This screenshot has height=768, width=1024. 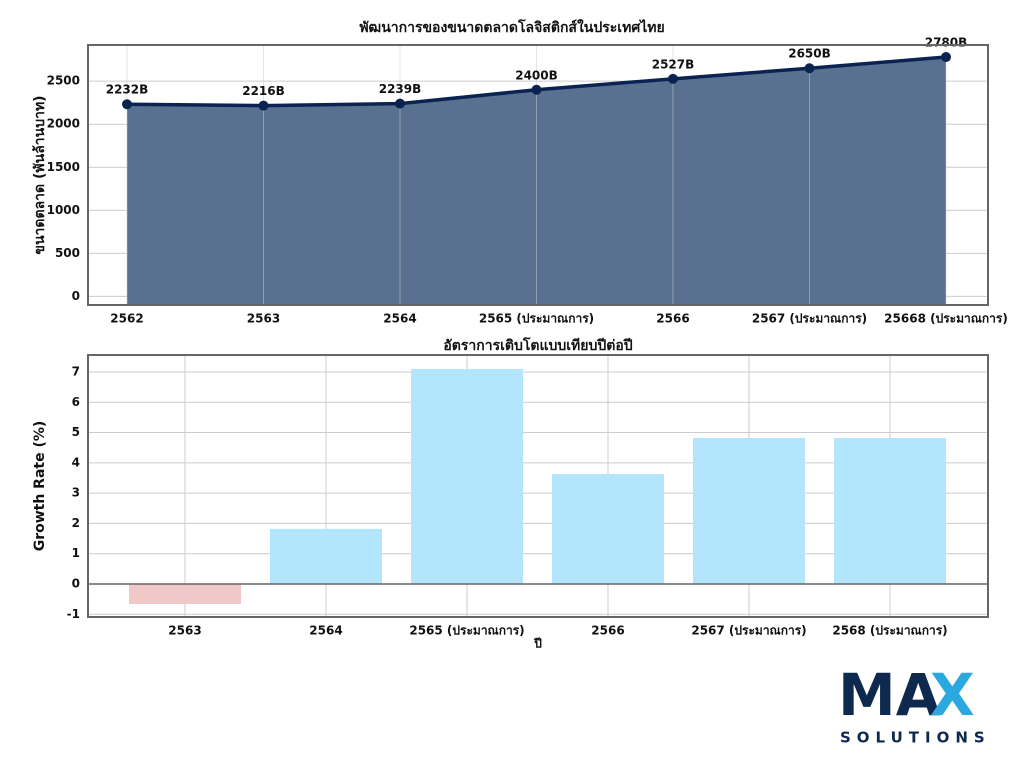 What do you see at coordinates (73, 614) in the screenshot?
I see `y-tick-label: -1` at bounding box center [73, 614].